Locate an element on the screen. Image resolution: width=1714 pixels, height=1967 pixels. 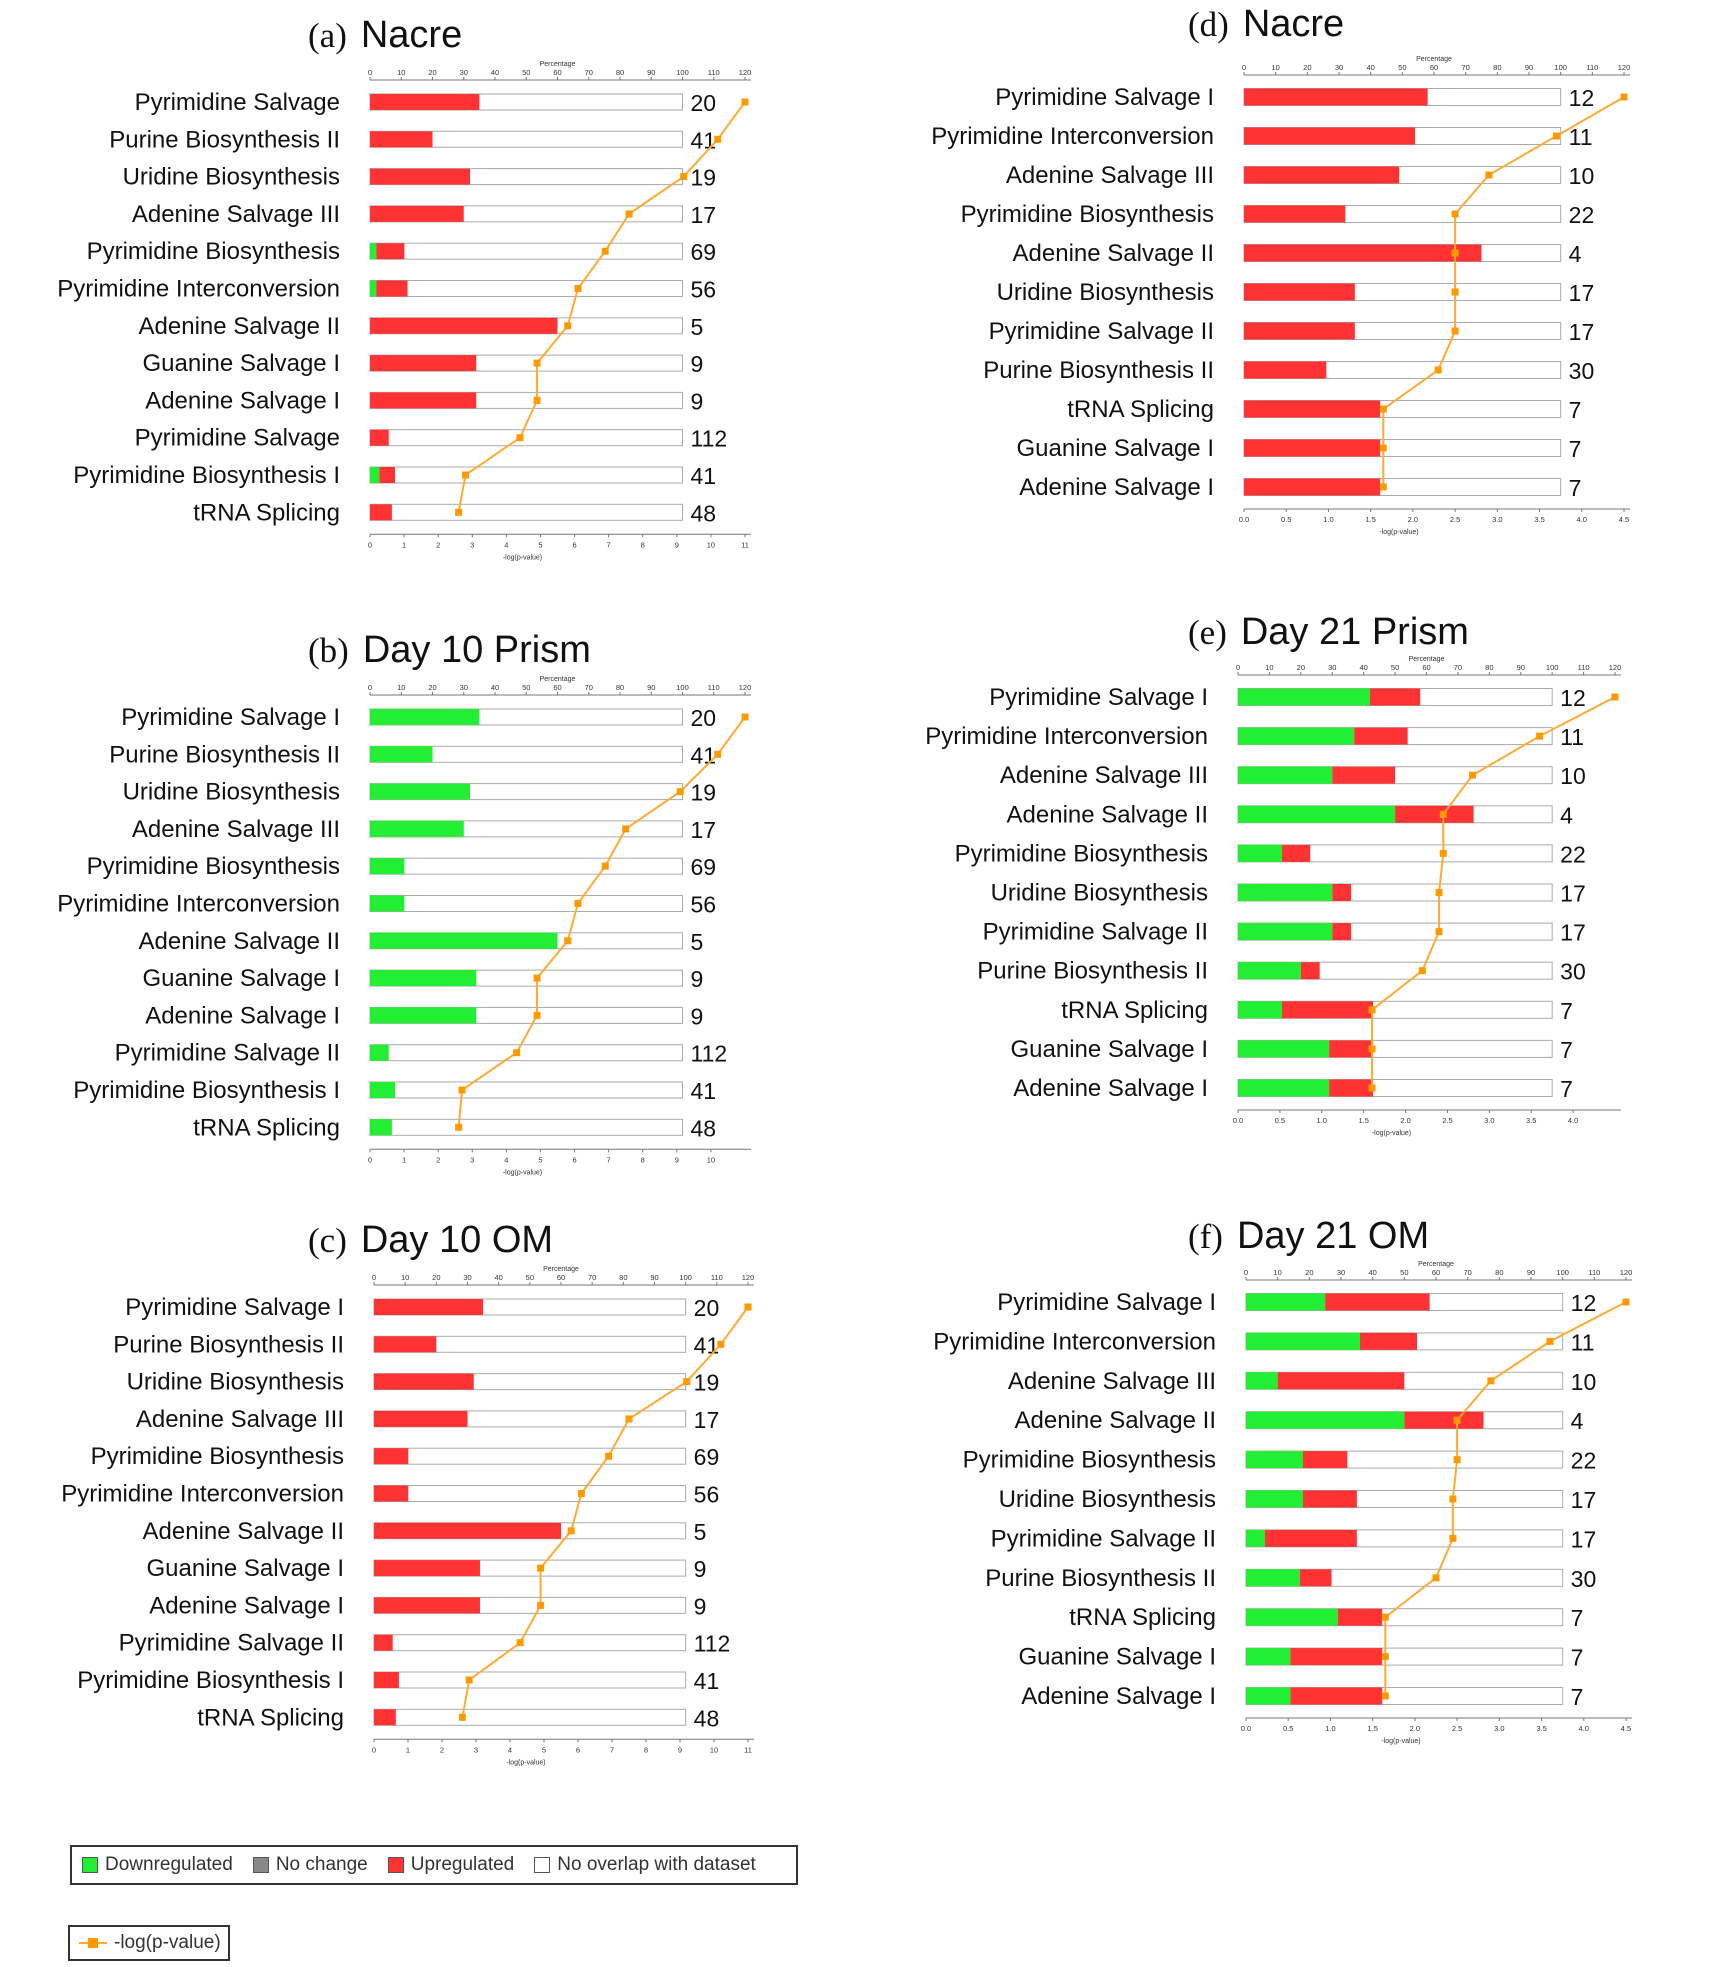
legend-label-down: Downregulated is located at coordinates (169, 1864).